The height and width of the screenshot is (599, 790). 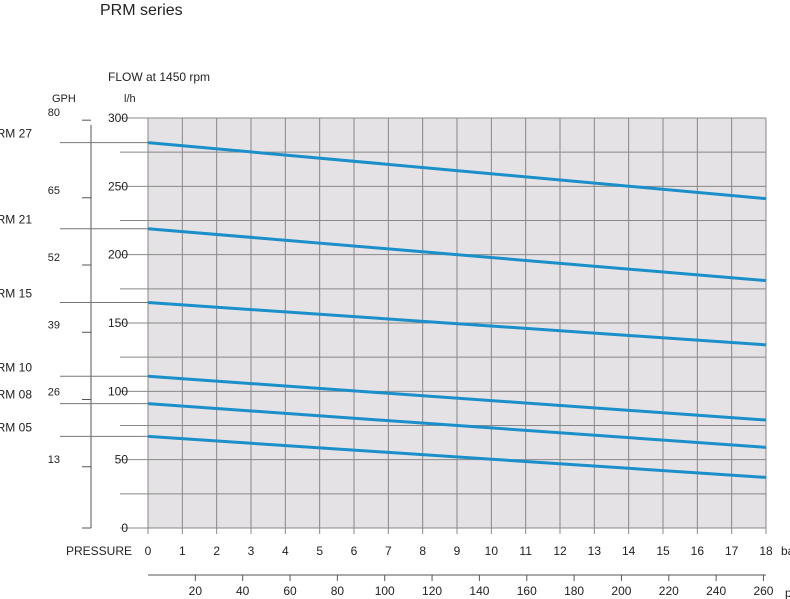 What do you see at coordinates (492, 551) in the screenshot?
I see `x-tick-label: 10` at bounding box center [492, 551].